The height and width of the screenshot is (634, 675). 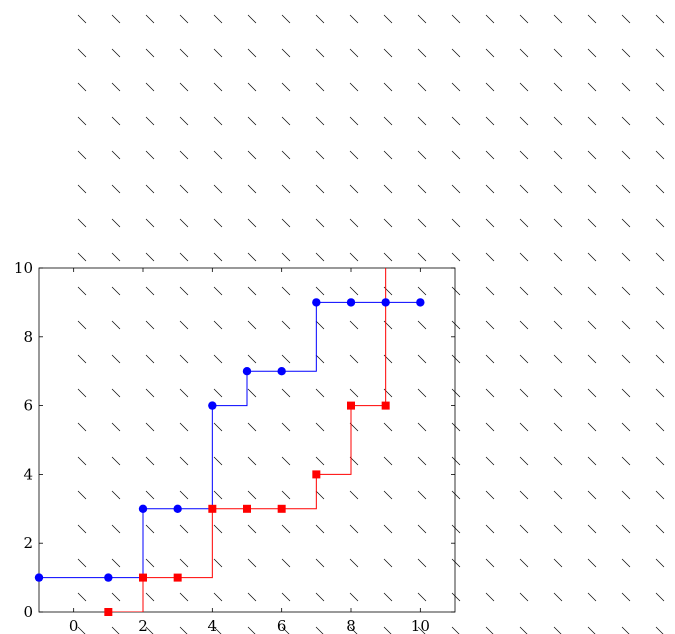 I want to click on x-tick-label: 8, so click(x=351, y=625).